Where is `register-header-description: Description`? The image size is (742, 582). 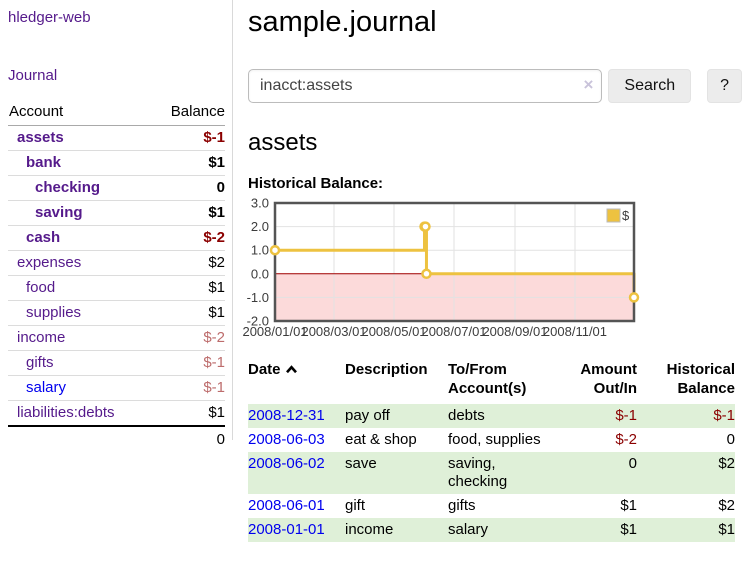 register-header-description: Description is located at coordinates (386, 370).